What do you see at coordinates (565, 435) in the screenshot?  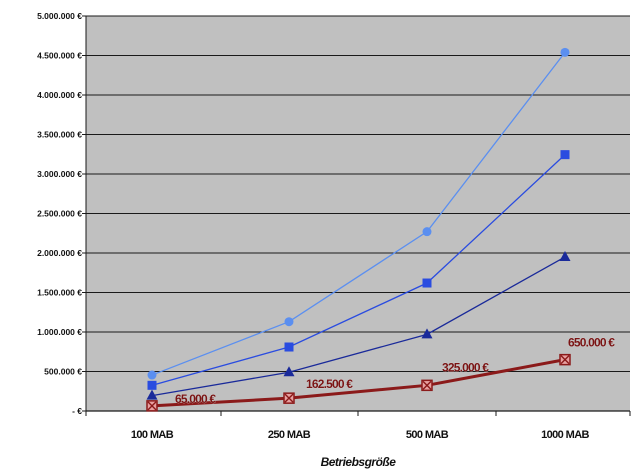 I see `x-tick-label: 1000 MAB` at bounding box center [565, 435].